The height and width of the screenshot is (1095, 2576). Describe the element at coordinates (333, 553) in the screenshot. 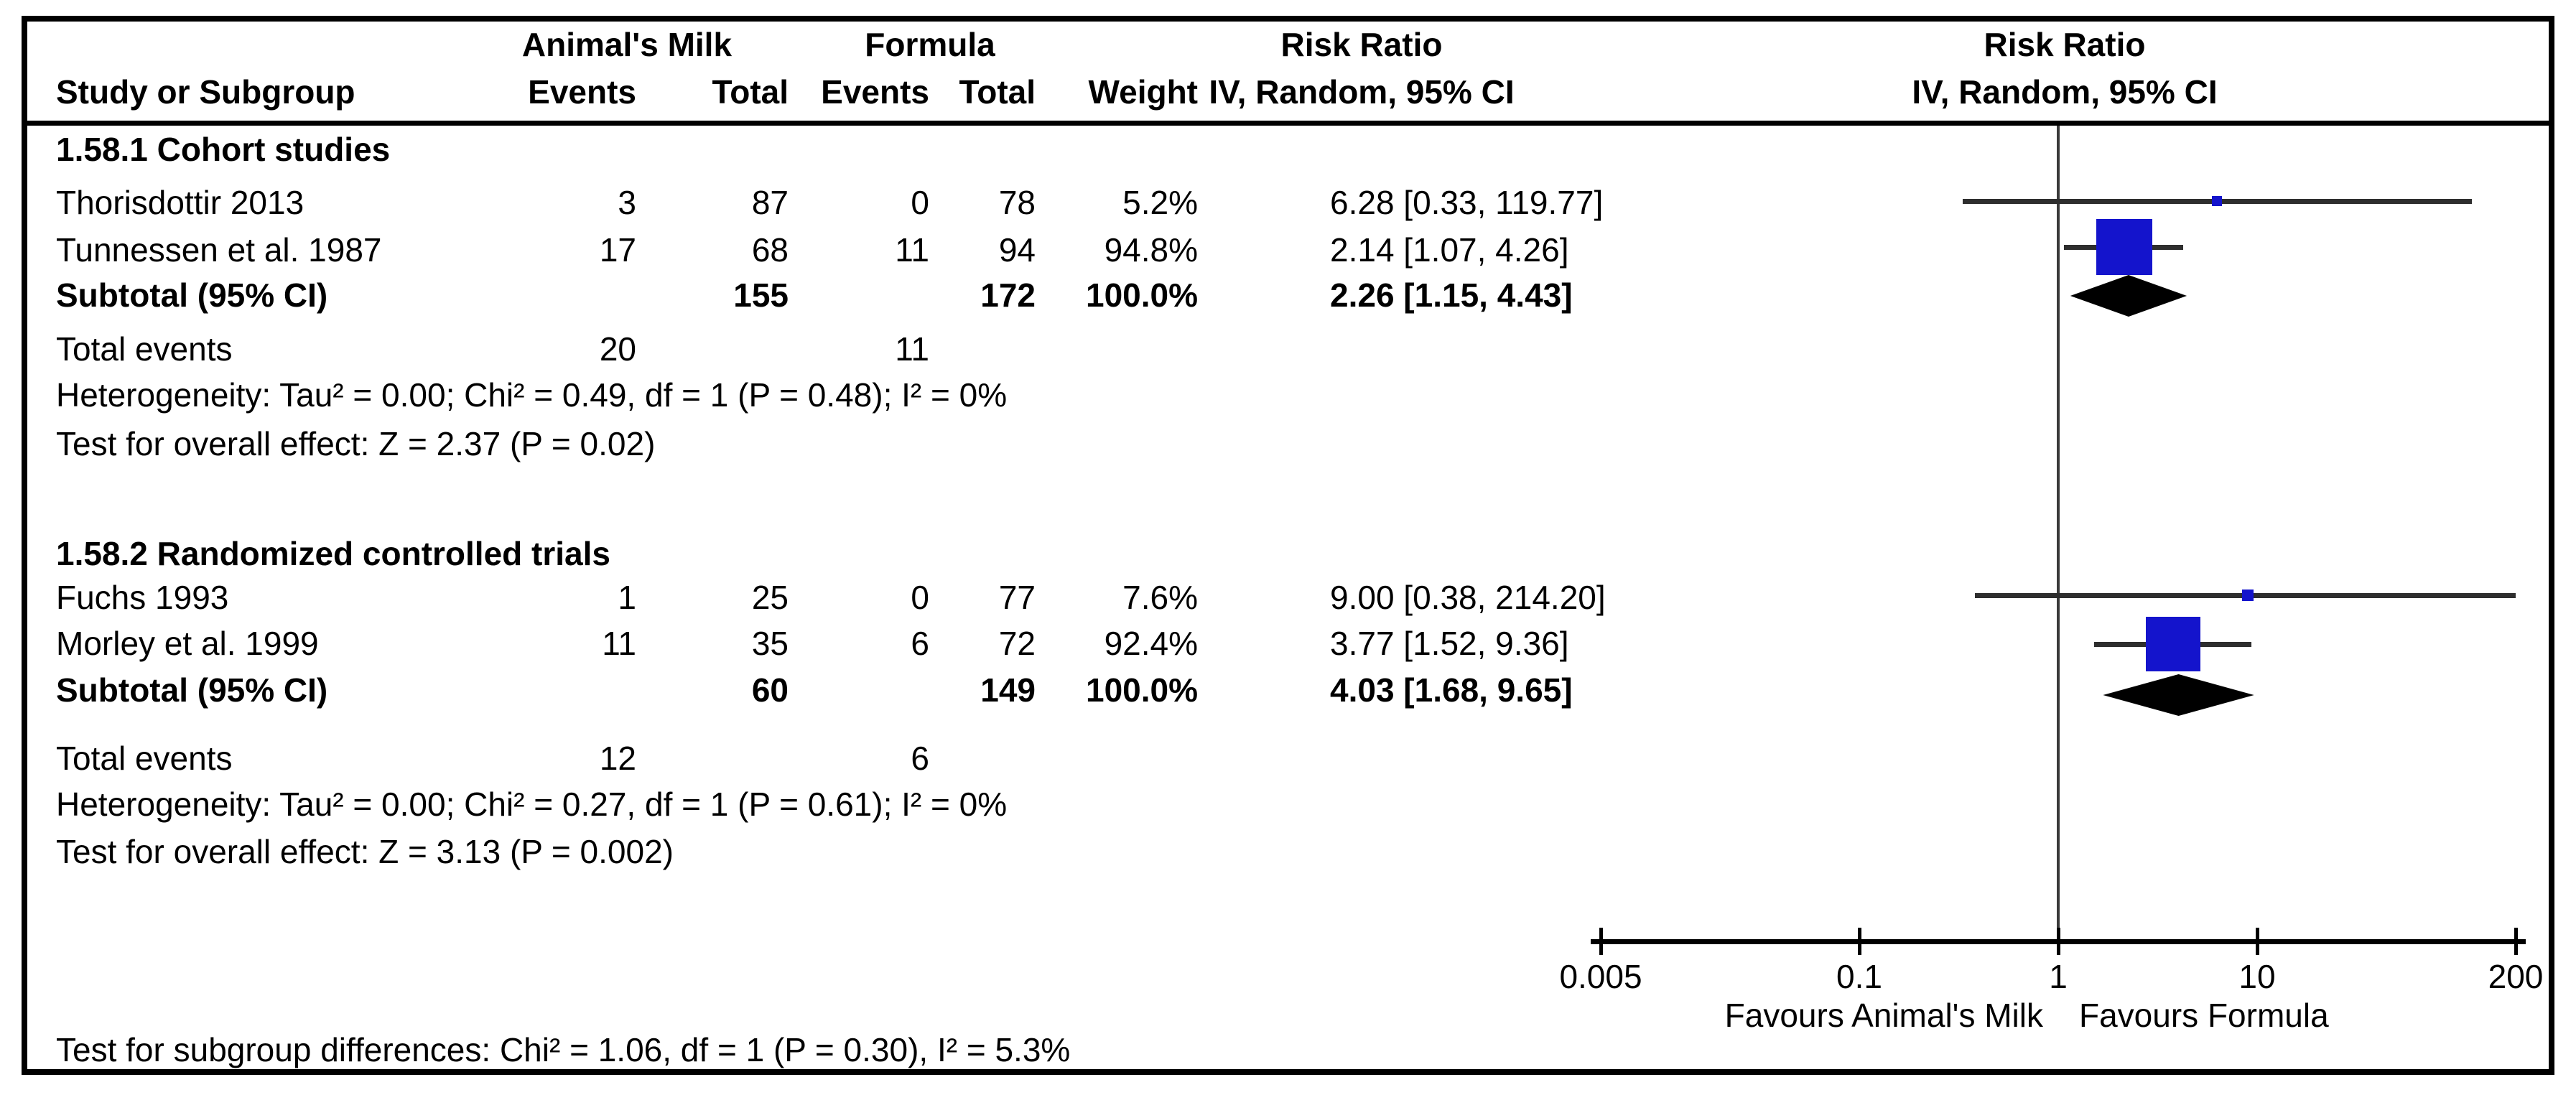

I see `subgroup-label: 1.58.2 Randomized controlled trials` at that location.